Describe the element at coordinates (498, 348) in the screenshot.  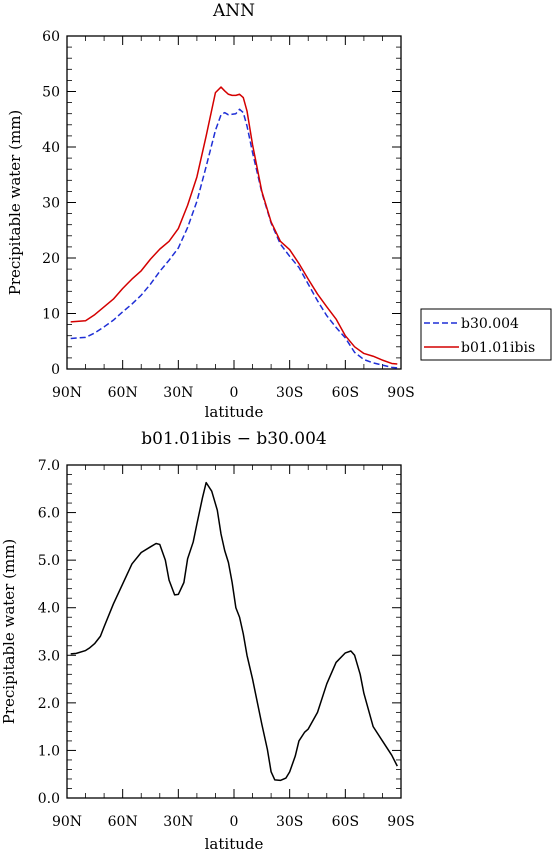
I see `legend-label: b01.01ibis` at that location.